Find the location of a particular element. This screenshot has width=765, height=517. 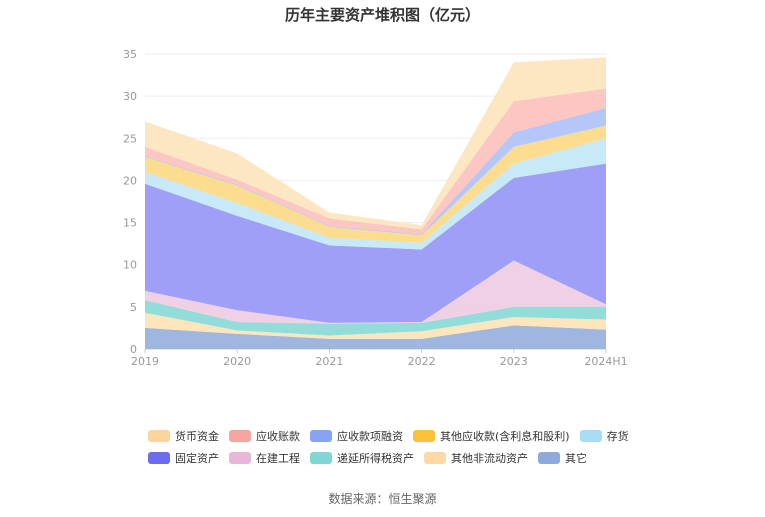

legend-row: 固定资产 在建工程 递延所得税资产 其他非流动资产 其它 is located at coordinates (398, 458).